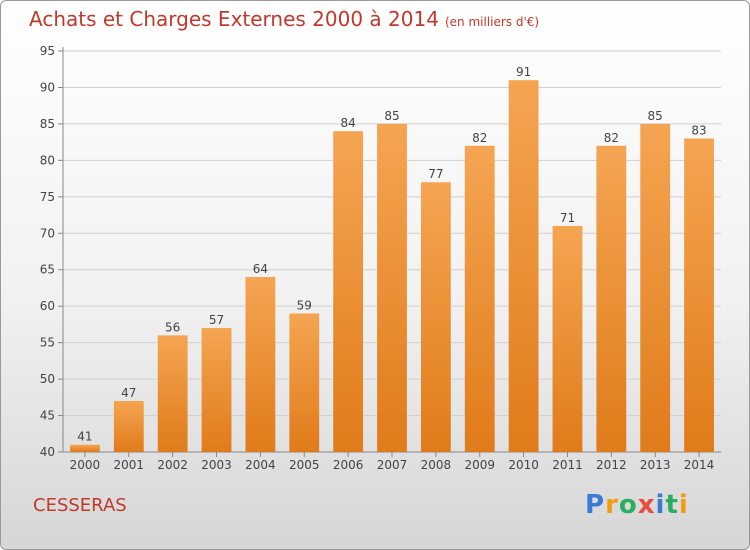 The height and width of the screenshot is (550, 750). I want to click on y-tick-label: 75, so click(47, 197).